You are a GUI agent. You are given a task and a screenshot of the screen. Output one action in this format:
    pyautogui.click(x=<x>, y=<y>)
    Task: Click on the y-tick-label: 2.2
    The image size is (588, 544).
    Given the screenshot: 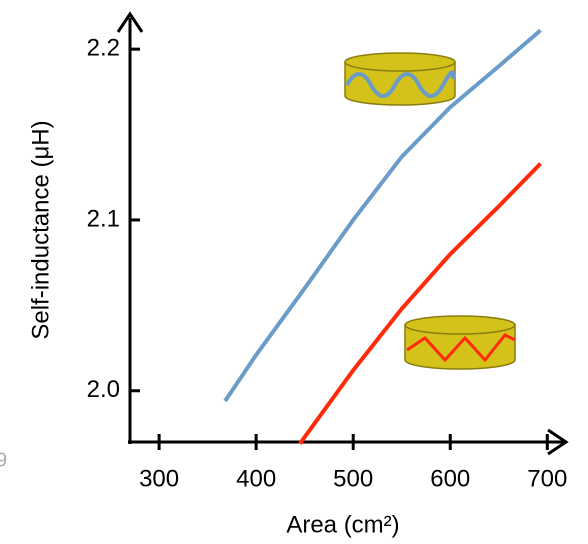 What is the action you would take?
    pyautogui.click(x=103, y=48)
    